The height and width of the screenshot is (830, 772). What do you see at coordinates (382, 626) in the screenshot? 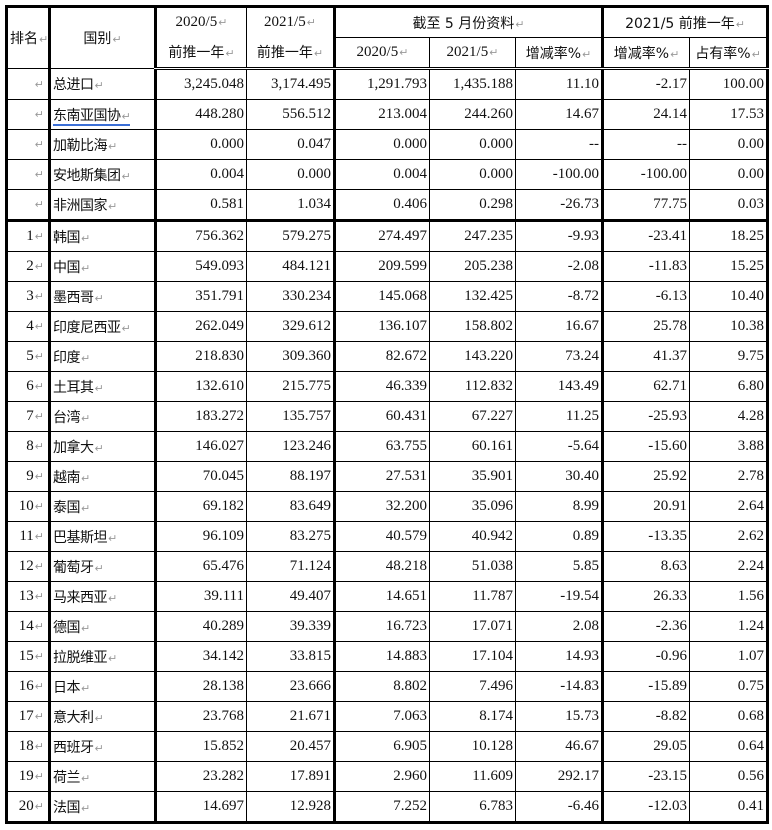
I see `value-ytd-2020: 16.723` at bounding box center [382, 626].